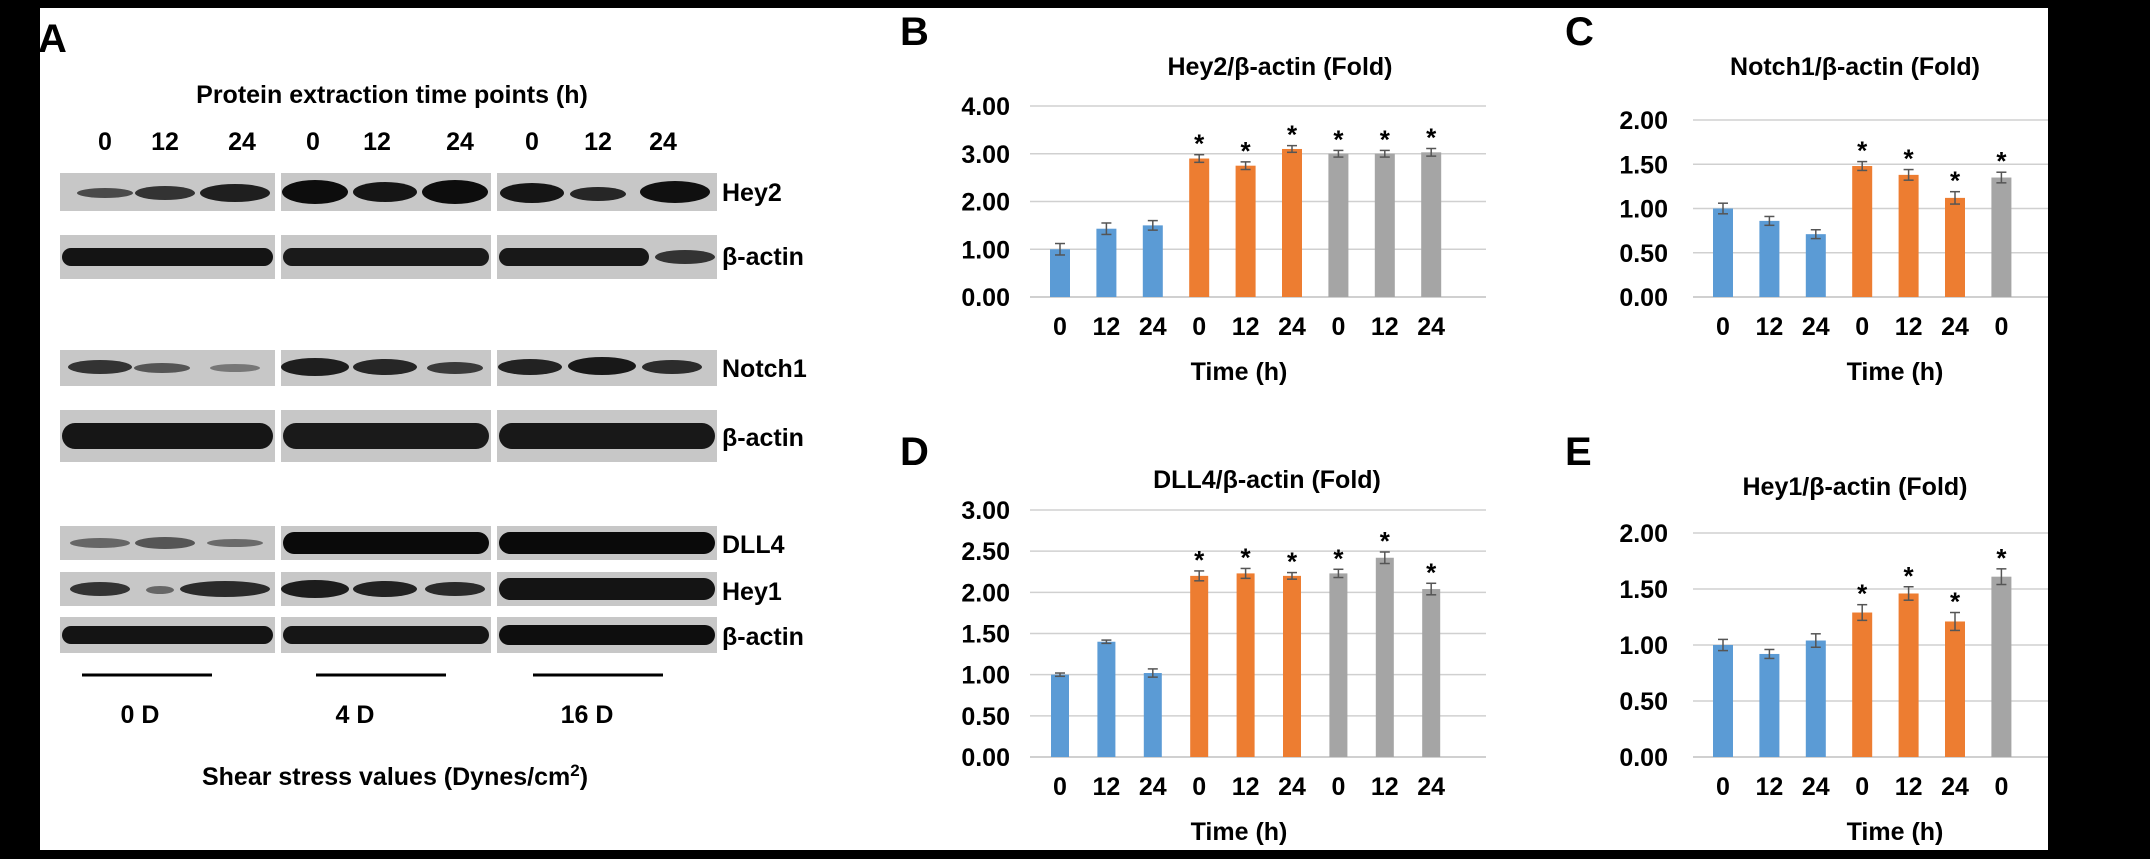 Image resolution: width=2150 pixels, height=859 pixels. What do you see at coordinates (985, 552) in the screenshot?
I see `y-tick-label: 2.50` at bounding box center [985, 552].